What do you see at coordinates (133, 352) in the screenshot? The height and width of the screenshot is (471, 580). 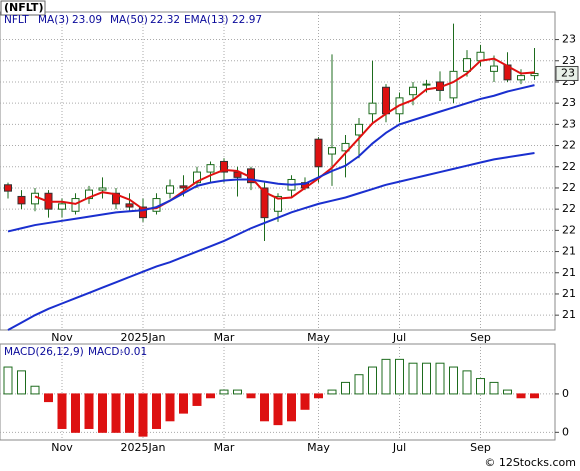 I see `macd-value: -0.01` at bounding box center [133, 352].